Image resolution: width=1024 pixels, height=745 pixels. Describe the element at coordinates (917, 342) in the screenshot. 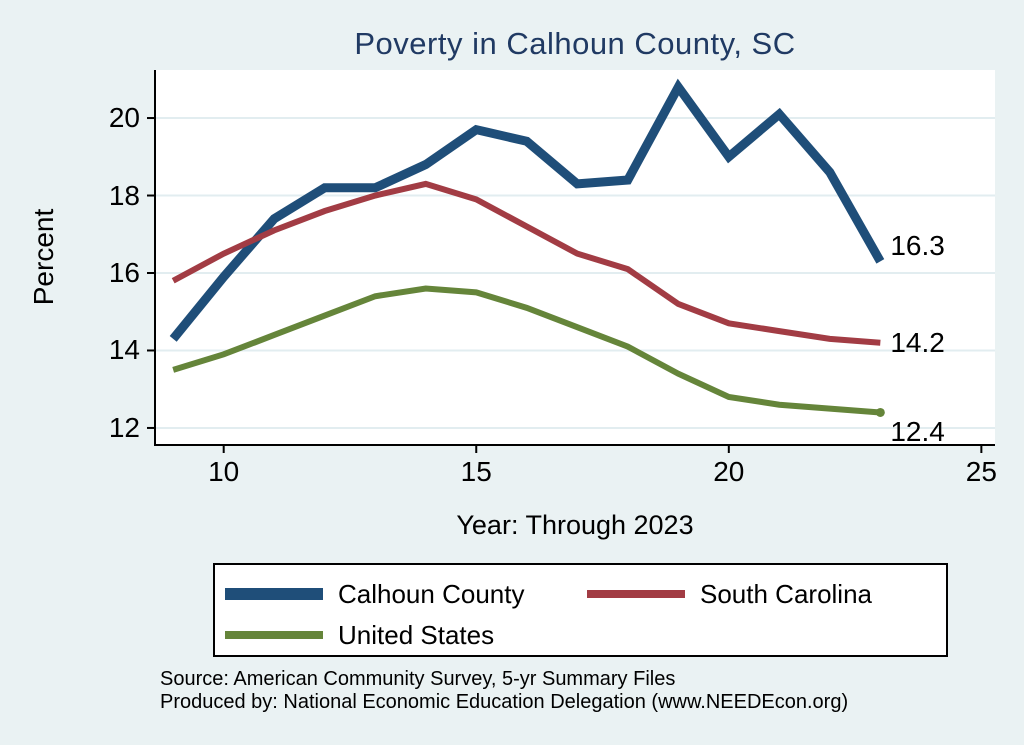

I see `series-end-label: 14.2` at that location.